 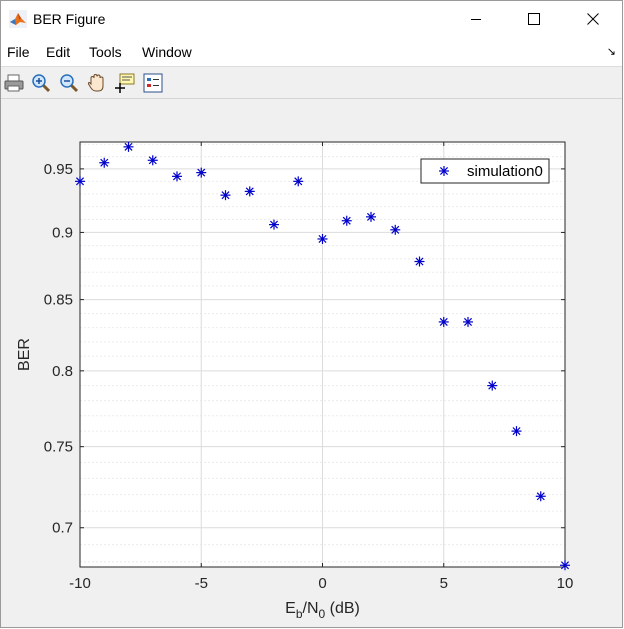 I want to click on close-icon, so click(x=593, y=19).